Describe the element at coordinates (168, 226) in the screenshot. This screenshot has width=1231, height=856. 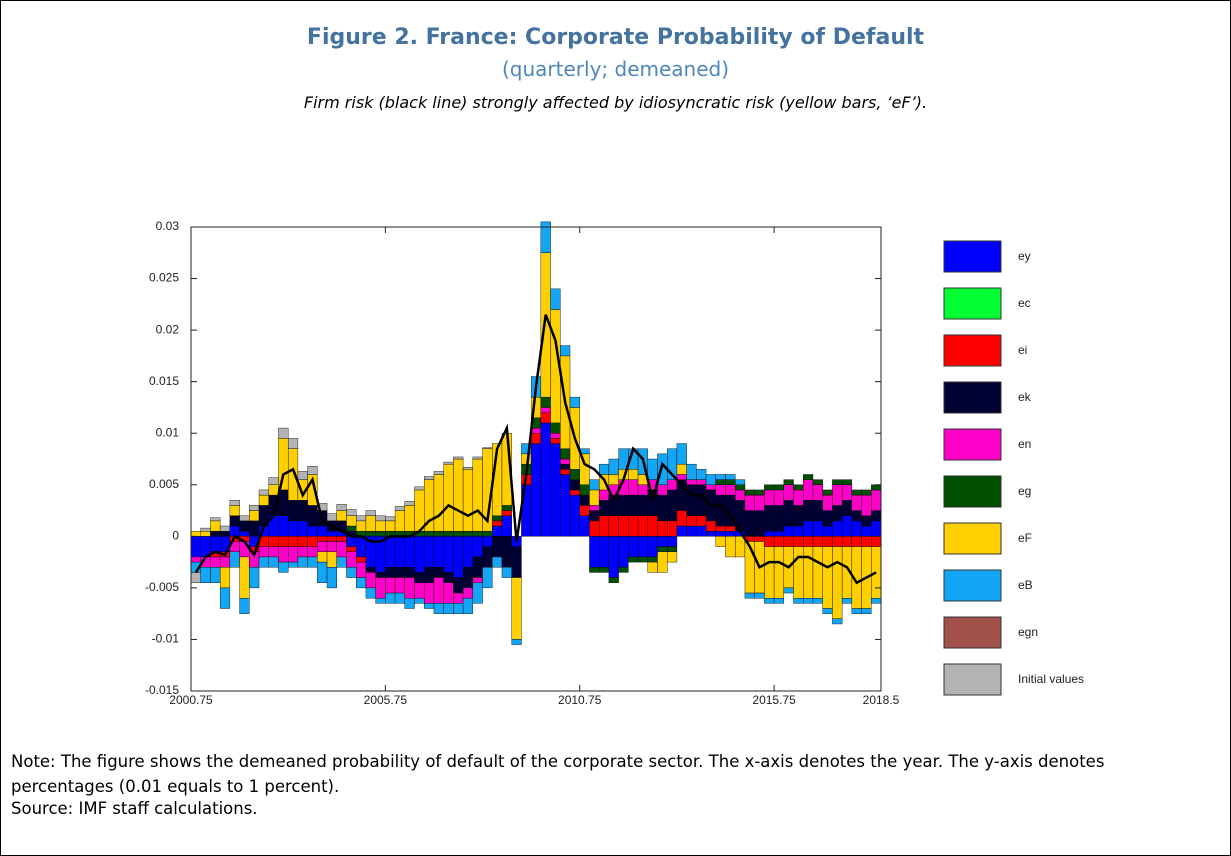
I see `y-tick-label: 0.03` at that location.